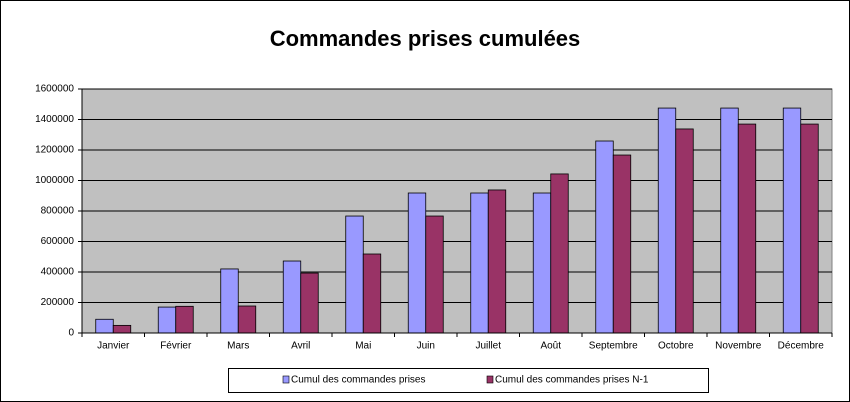 Image resolution: width=850 pixels, height=402 pixels. What do you see at coordinates (113, 346) in the screenshot?
I see `x-tick-label: Janvier` at bounding box center [113, 346].